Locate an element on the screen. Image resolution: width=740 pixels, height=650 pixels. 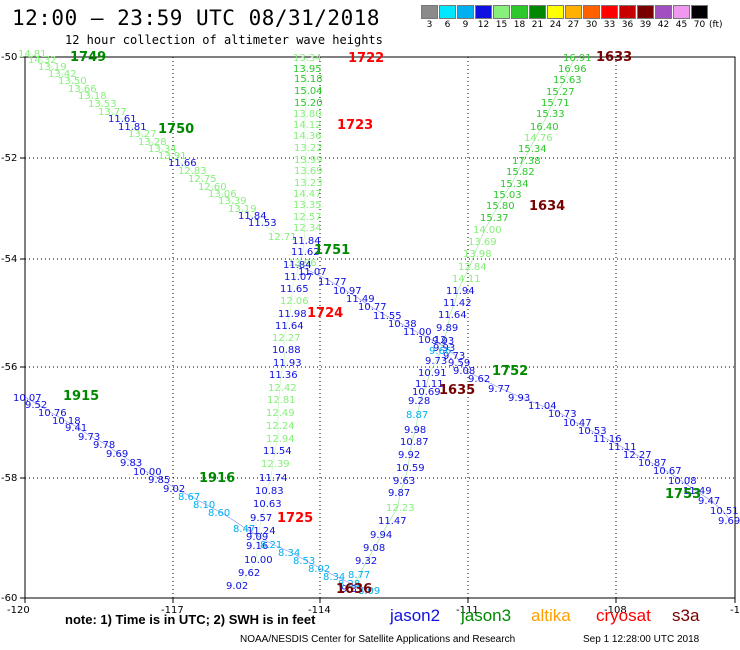
timestamp: Sep 1 12:28:00 UTC 2018 is located at coordinates (641, 639).